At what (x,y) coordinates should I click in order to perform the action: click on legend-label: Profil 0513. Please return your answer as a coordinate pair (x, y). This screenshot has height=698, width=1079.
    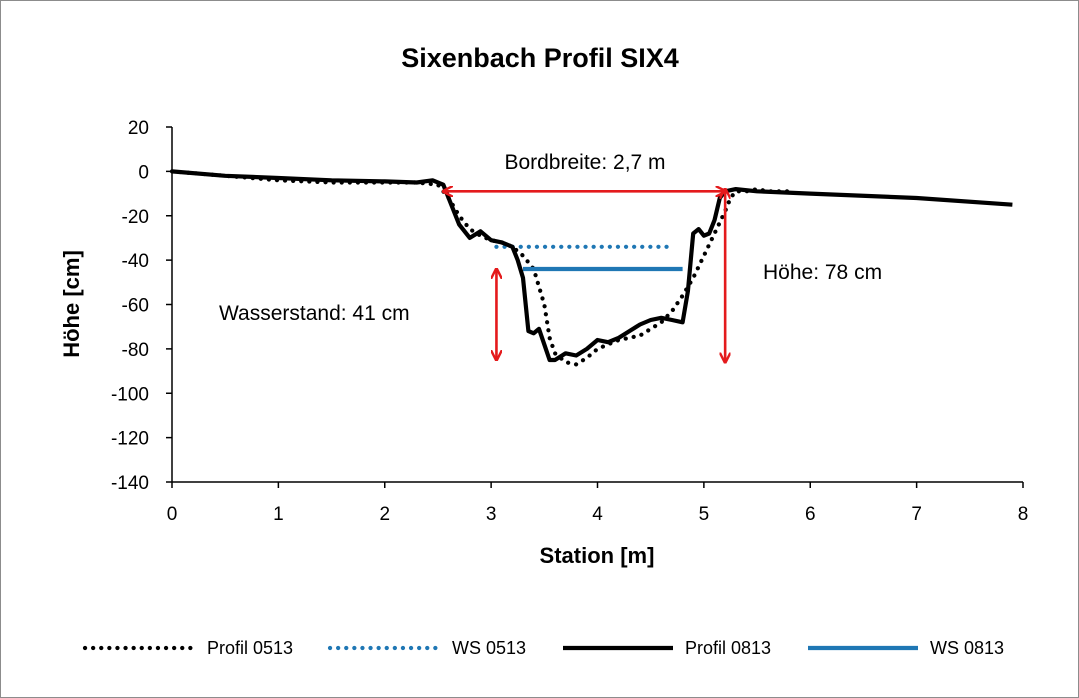
    Looking at the image, I should click on (250, 648).